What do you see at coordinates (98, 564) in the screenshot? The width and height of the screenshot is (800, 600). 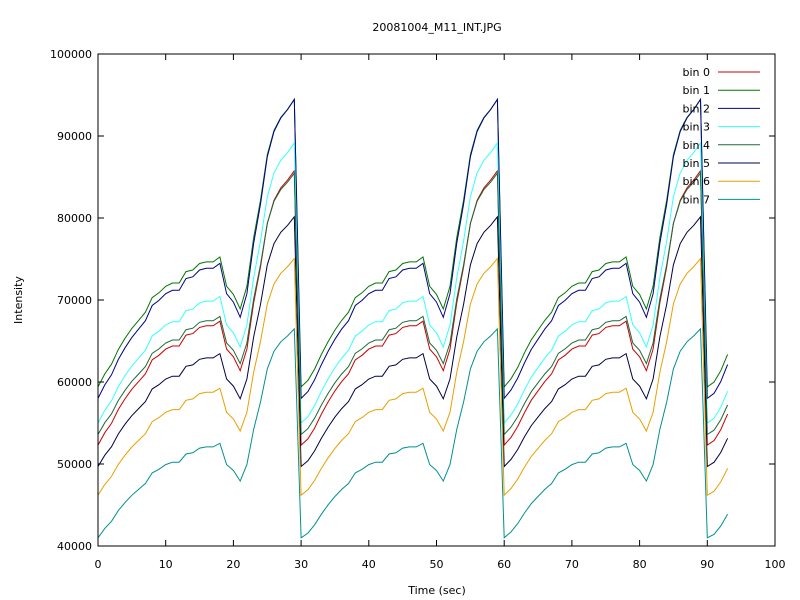 I see `x-tick-label: 0` at bounding box center [98, 564].